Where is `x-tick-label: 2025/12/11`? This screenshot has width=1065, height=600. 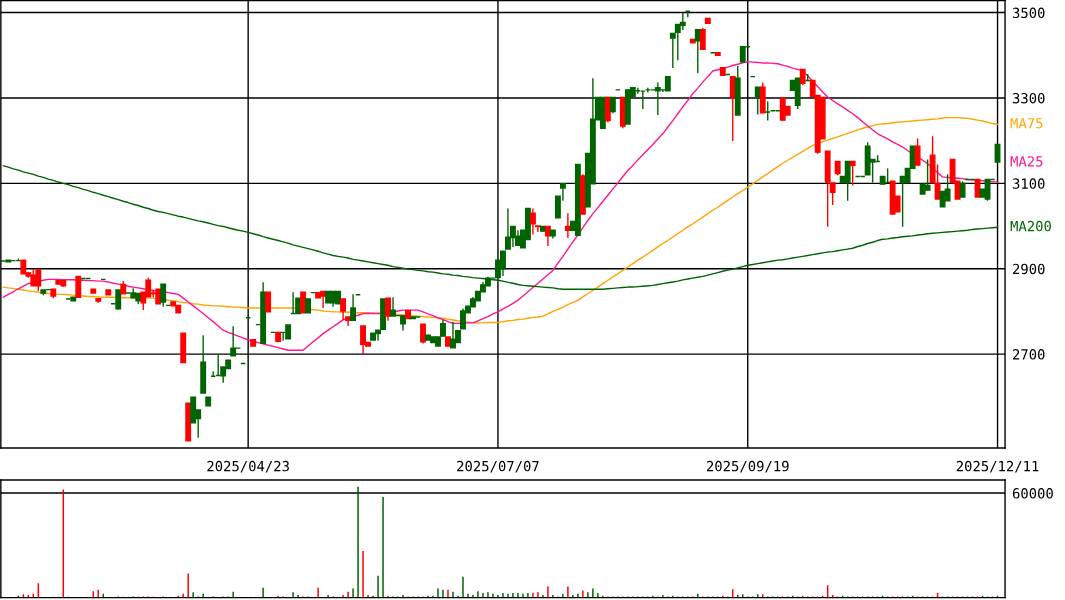 x-tick-label: 2025/12/11 is located at coordinates (997, 466).